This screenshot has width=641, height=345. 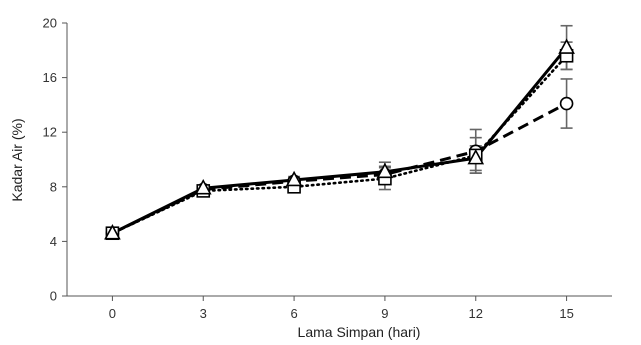 What do you see at coordinates (17, 159) in the screenshot?
I see `y-axis-title: Kadar Air (%)` at bounding box center [17, 159].